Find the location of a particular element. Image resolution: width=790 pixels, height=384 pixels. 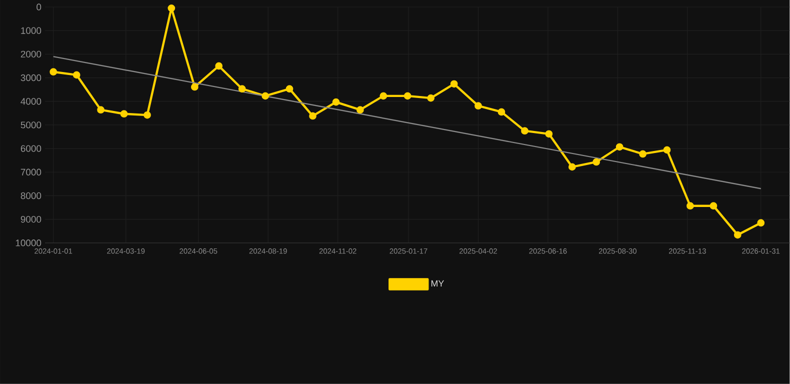

y-tick-label: 7000 is located at coordinates (31, 172).